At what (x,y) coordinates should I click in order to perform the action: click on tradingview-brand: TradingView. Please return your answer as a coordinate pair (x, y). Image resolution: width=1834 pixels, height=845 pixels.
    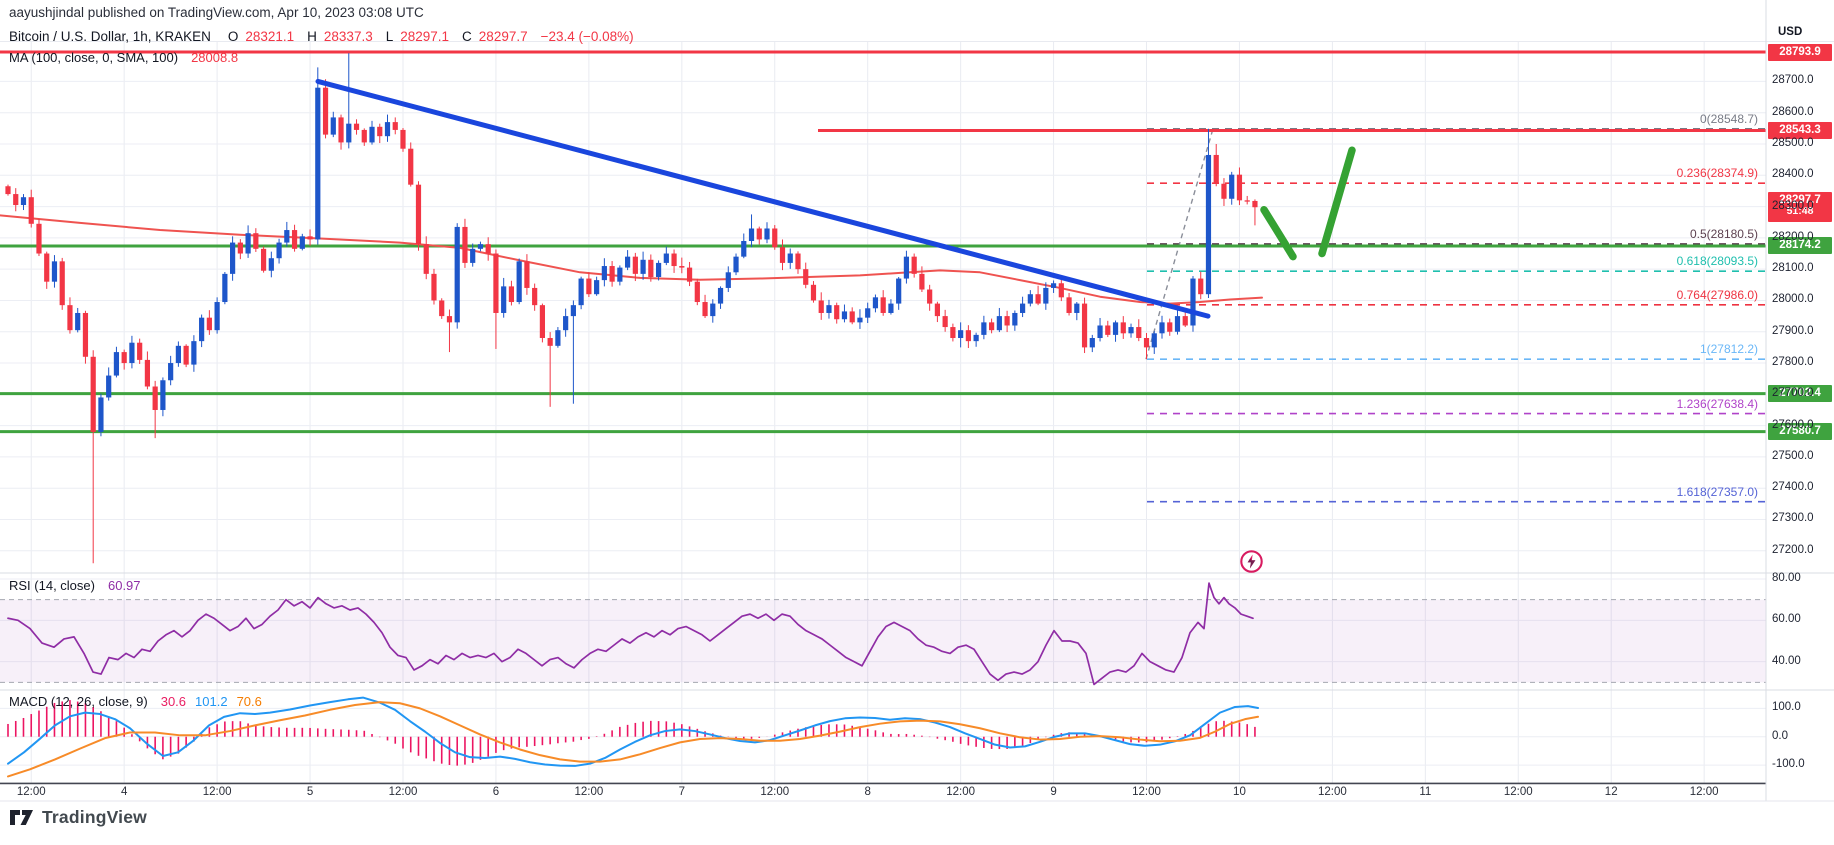
    Looking at the image, I should click on (94, 817).